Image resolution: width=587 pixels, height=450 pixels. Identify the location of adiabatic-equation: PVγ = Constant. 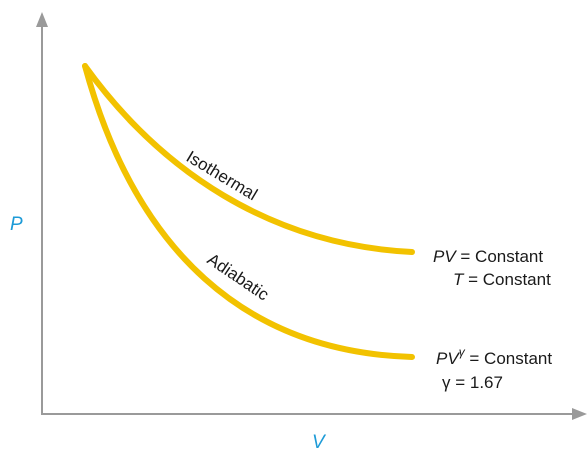
(494, 356).